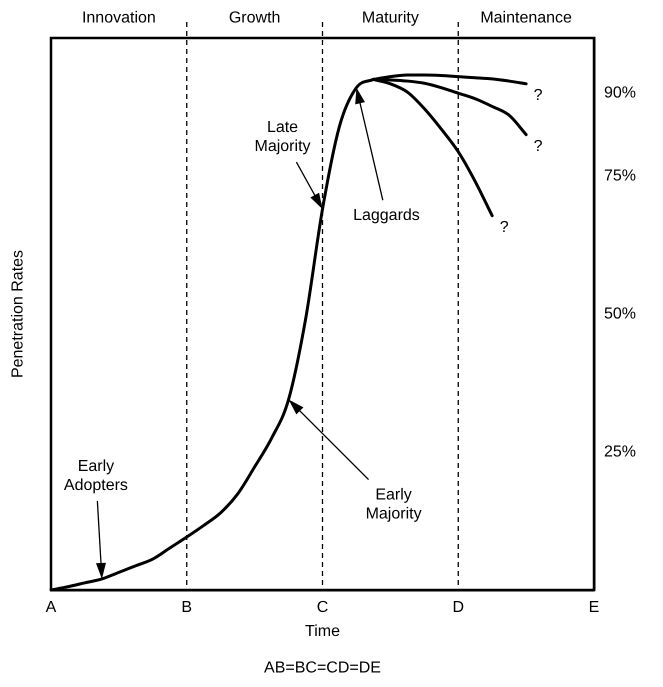 The width and height of the screenshot is (663, 687). Describe the element at coordinates (119, 17) in the screenshot. I see `text: Innovation` at that location.